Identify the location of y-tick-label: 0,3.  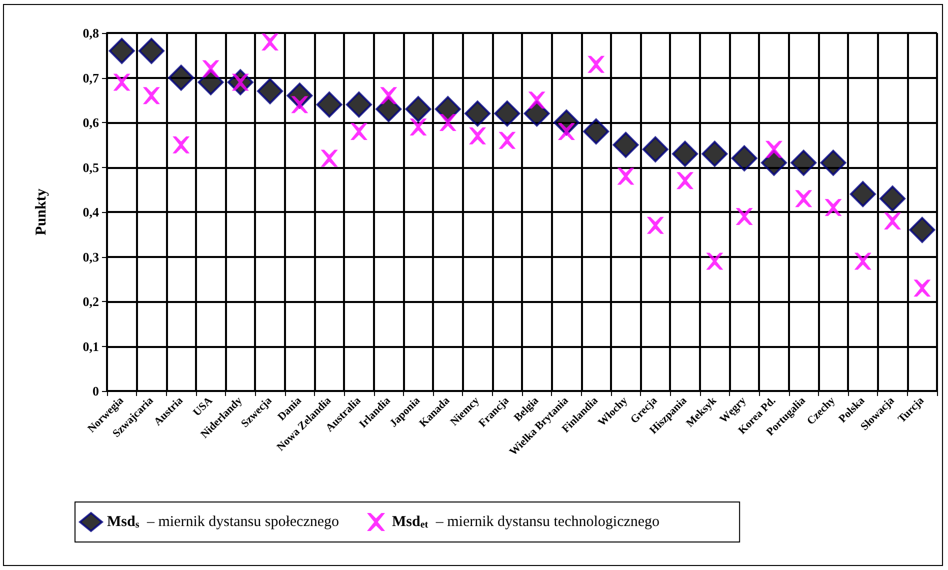
(91, 256).